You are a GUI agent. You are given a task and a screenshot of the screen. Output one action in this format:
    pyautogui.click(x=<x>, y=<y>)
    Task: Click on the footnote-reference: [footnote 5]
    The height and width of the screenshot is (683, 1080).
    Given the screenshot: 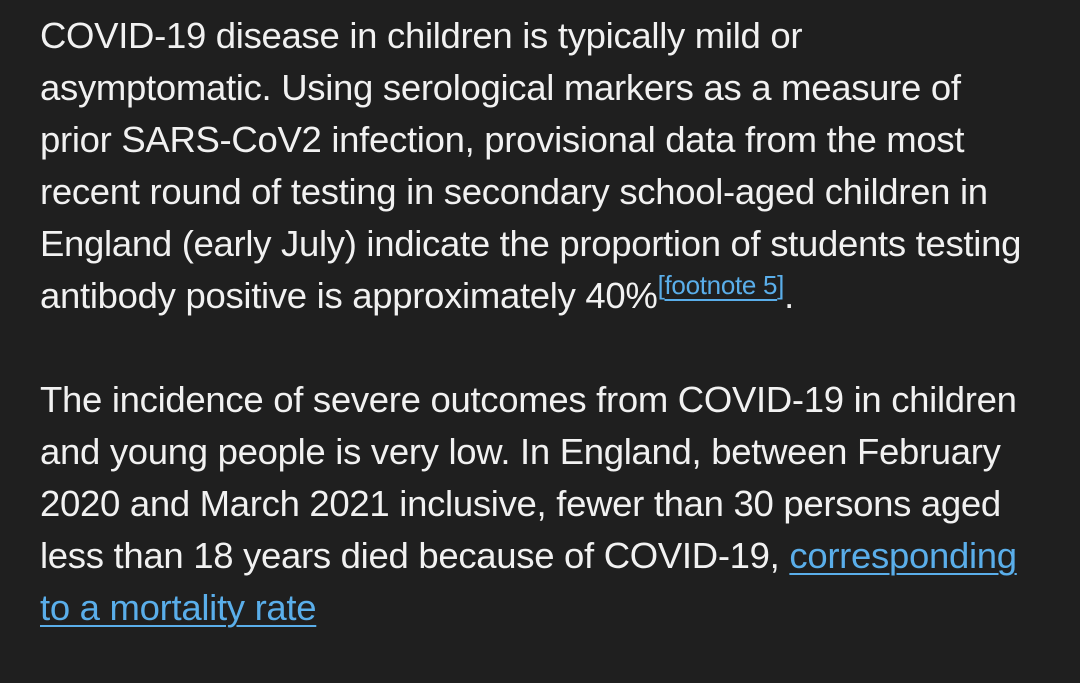 What is the action you would take?
    pyautogui.click(x=721, y=285)
    